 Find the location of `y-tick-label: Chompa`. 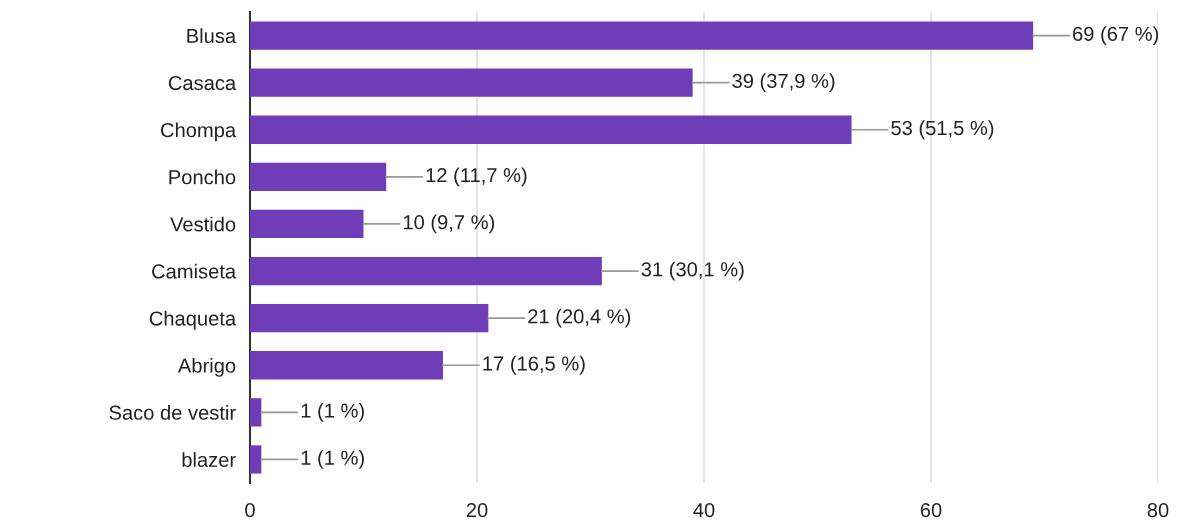

y-tick-label: Chompa is located at coordinates (199, 132).